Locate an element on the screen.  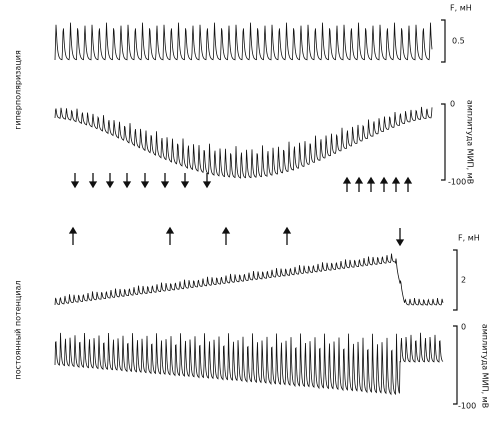
side-label: постоянный потенциал is located at coordinates (18, 329).